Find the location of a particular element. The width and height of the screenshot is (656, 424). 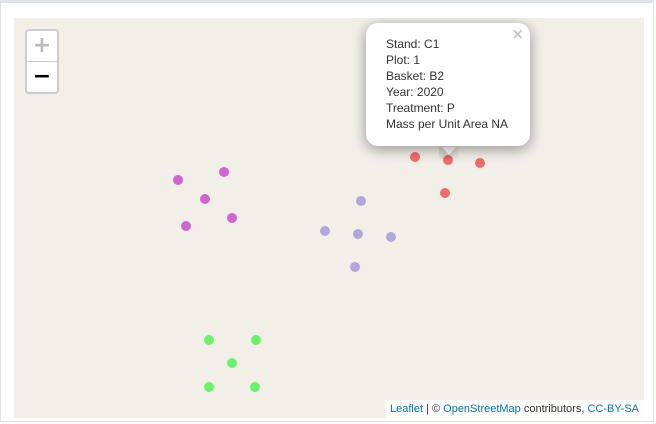

zoom-in-button: + is located at coordinates (42, 45).